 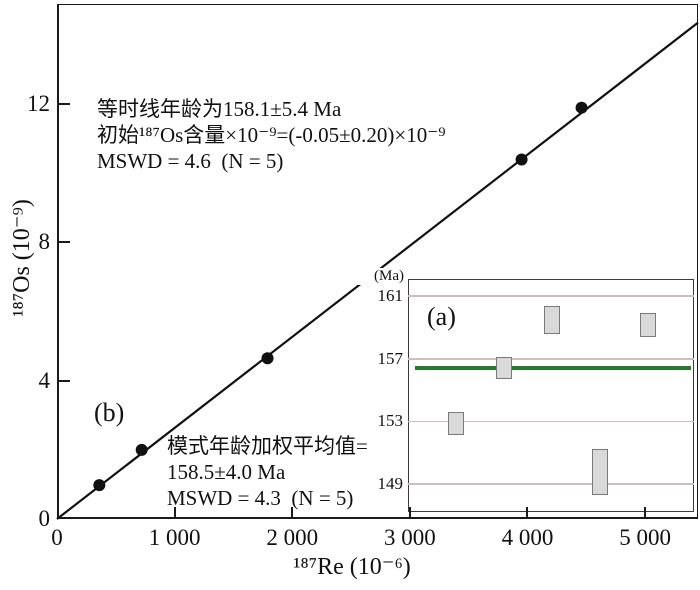 I want to click on x-axis-tick-label: 1 000, so click(x=174, y=537).